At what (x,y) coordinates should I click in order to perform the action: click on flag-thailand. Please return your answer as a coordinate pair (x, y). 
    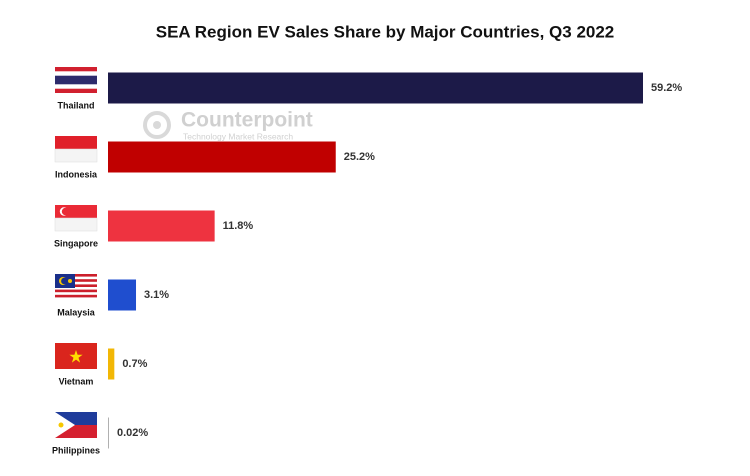
    Looking at the image, I should click on (76, 80).